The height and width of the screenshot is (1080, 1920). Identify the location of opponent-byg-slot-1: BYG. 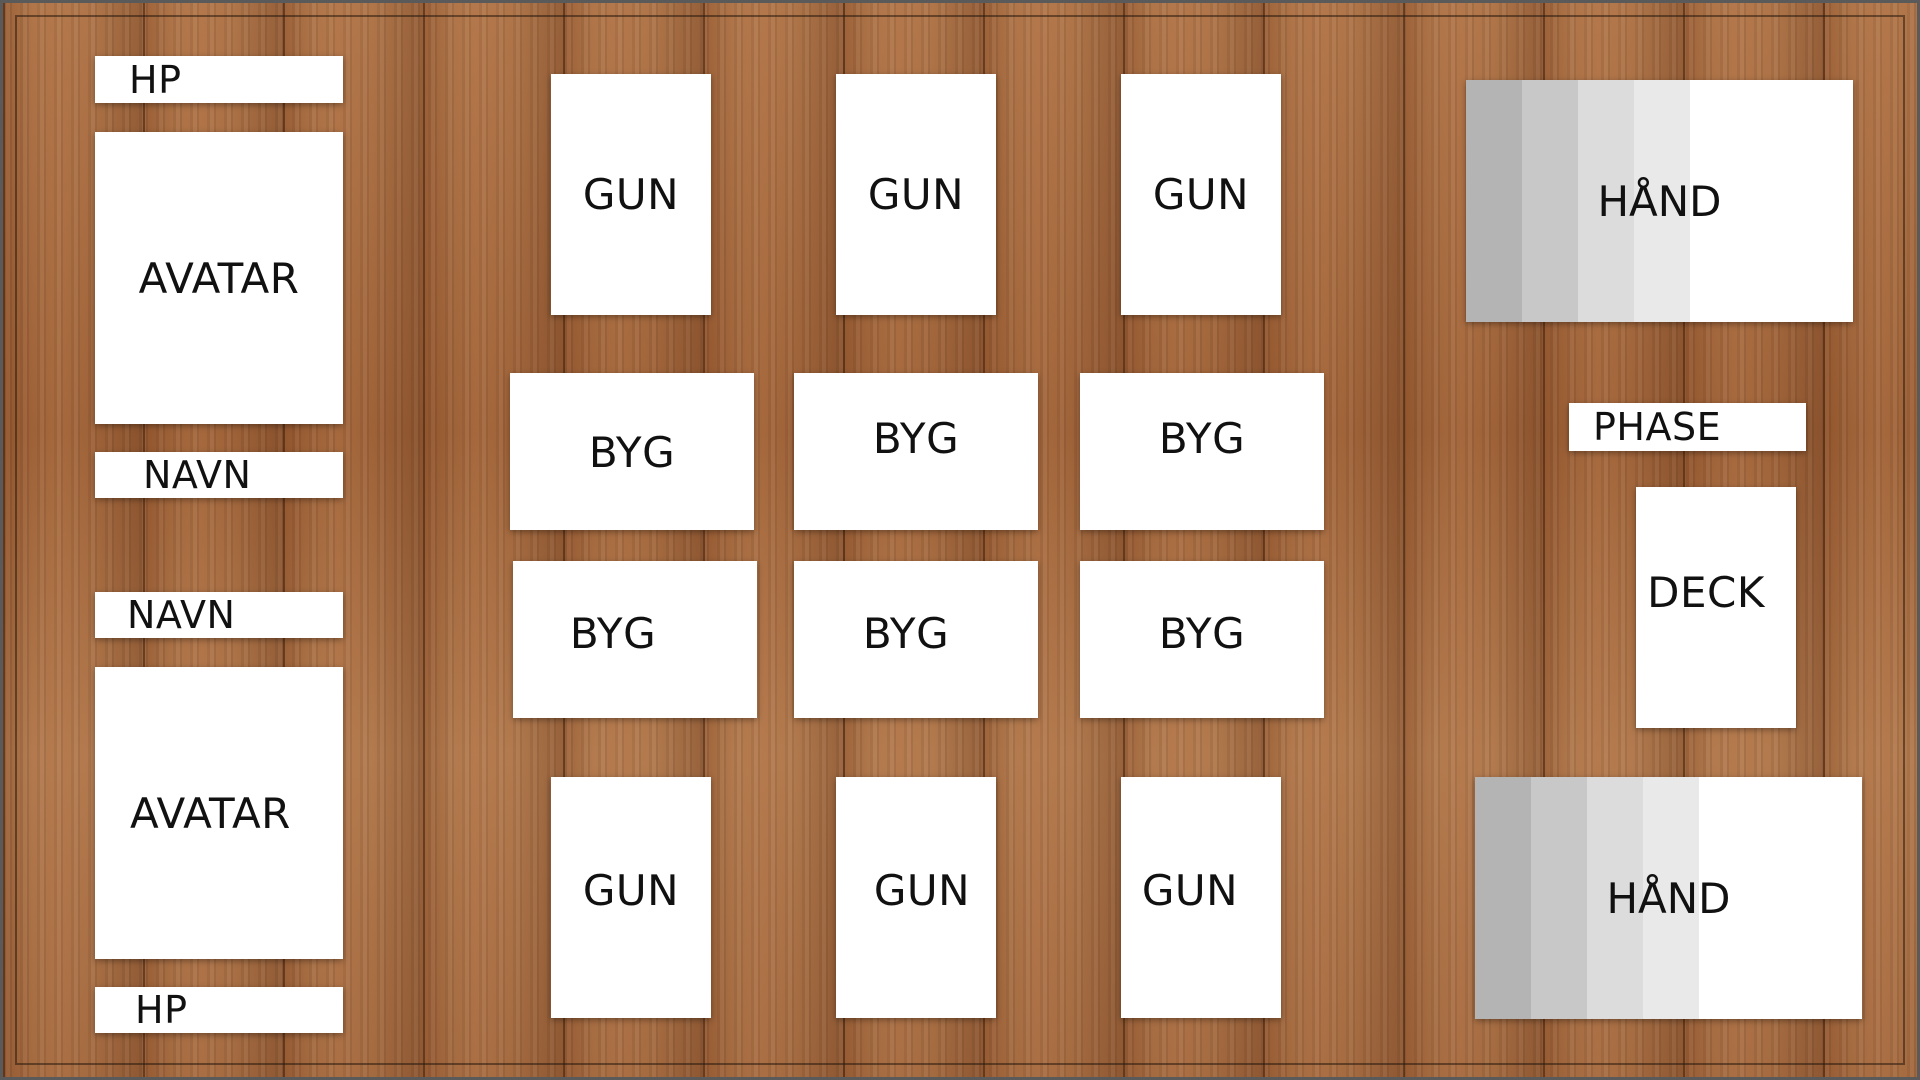
(632, 451).